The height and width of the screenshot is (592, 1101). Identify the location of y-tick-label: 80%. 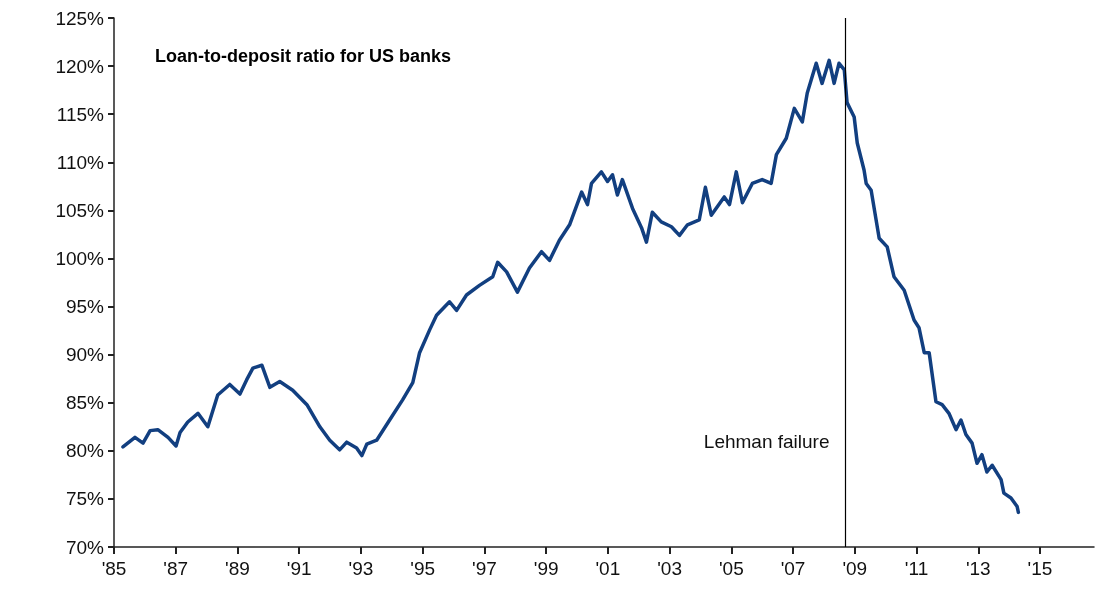
(85, 451).